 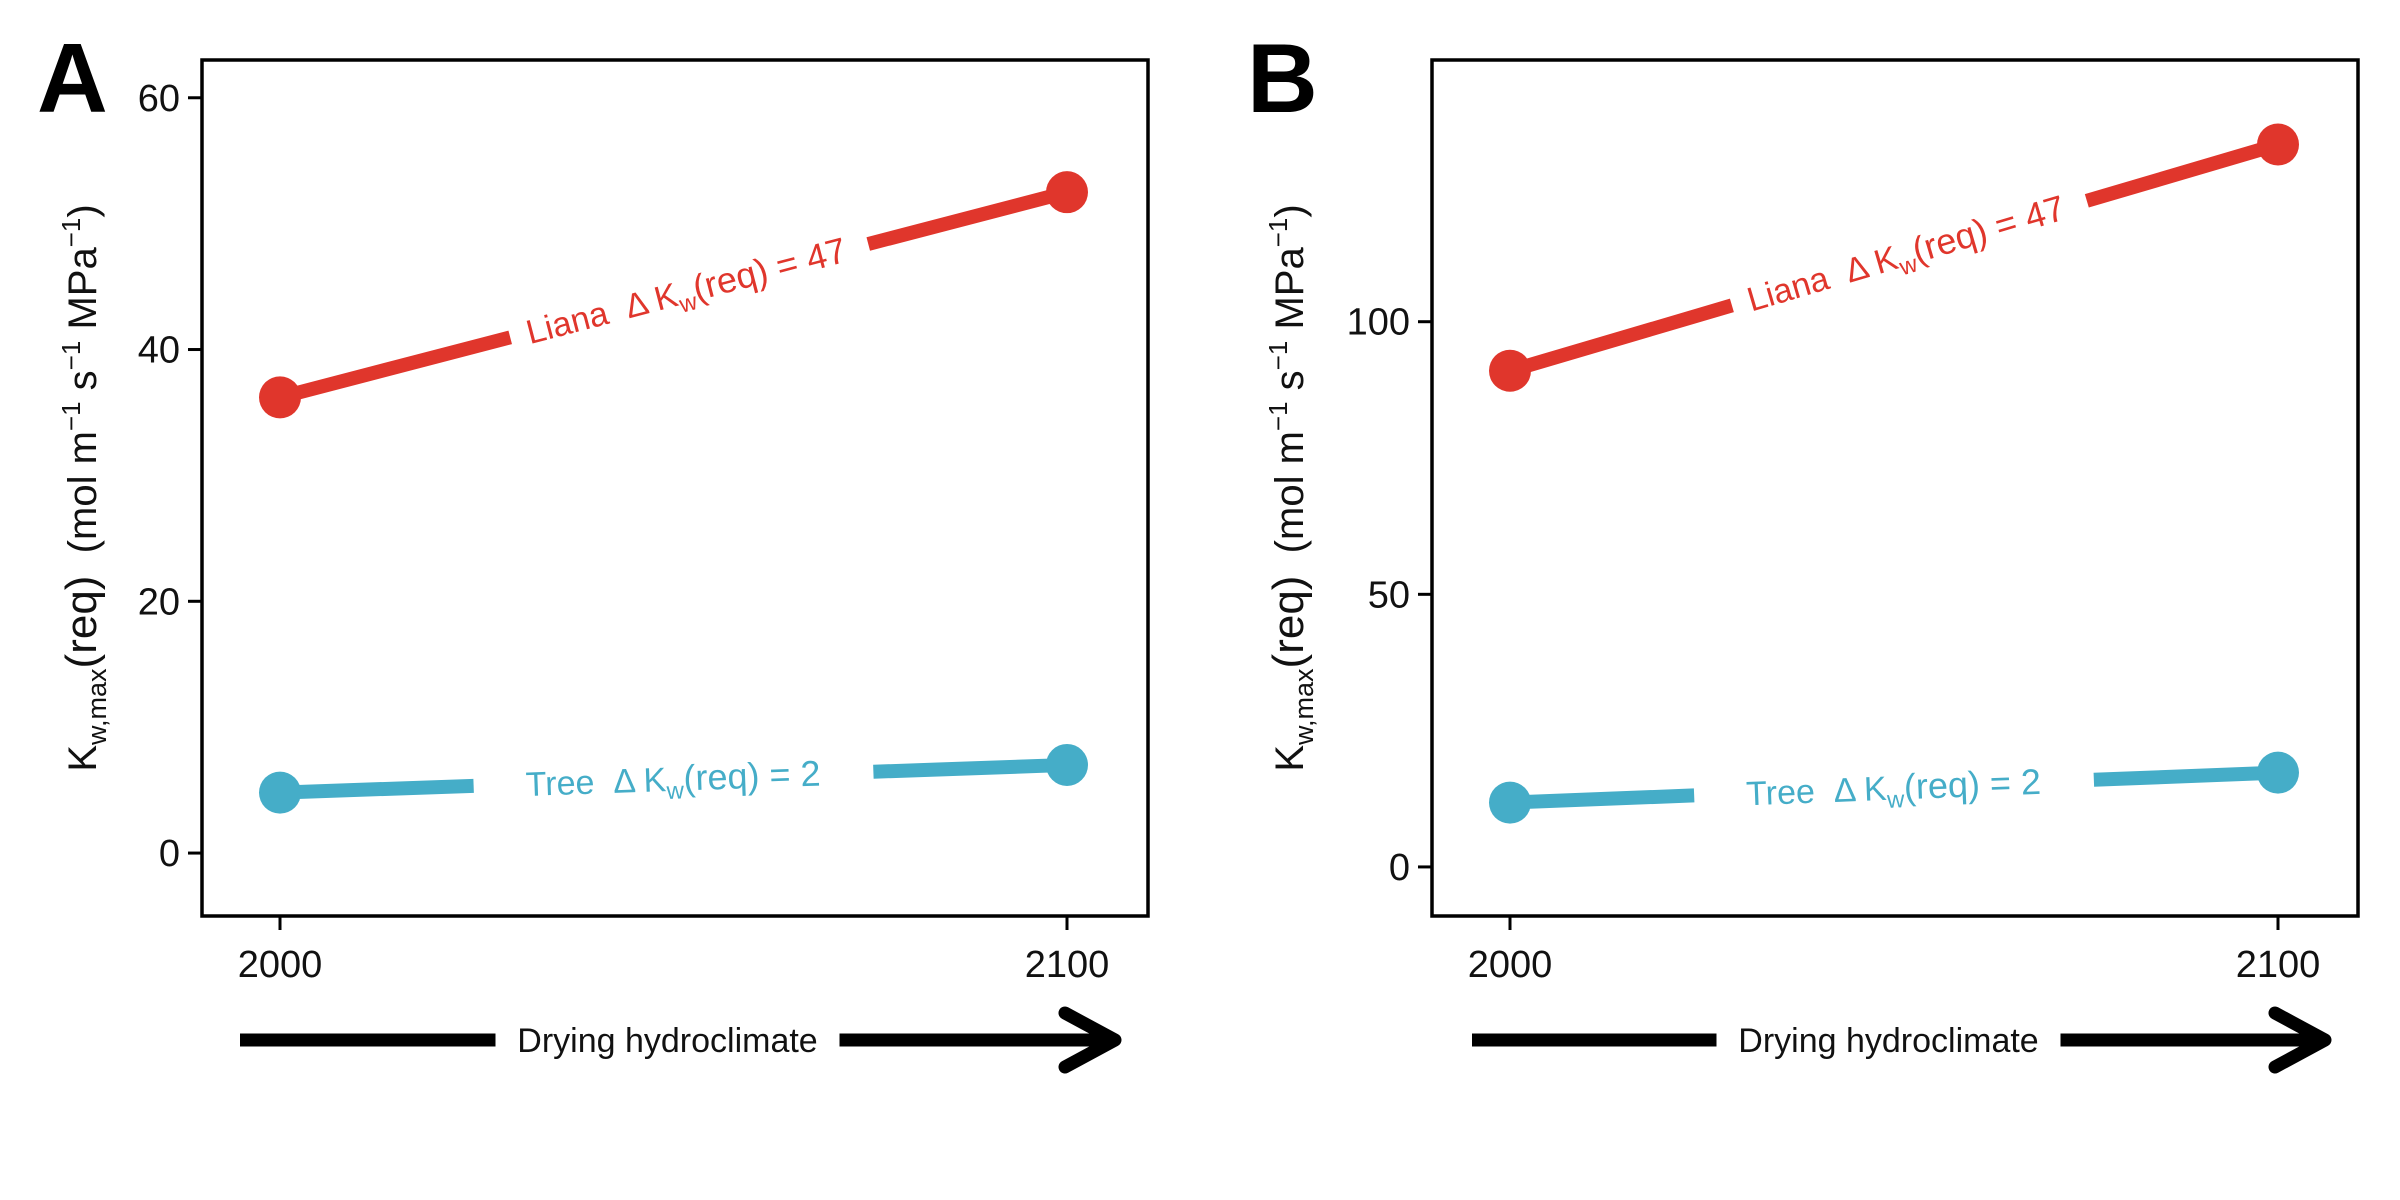 I want to click on y-tick-label: 100, so click(x=1378, y=323).